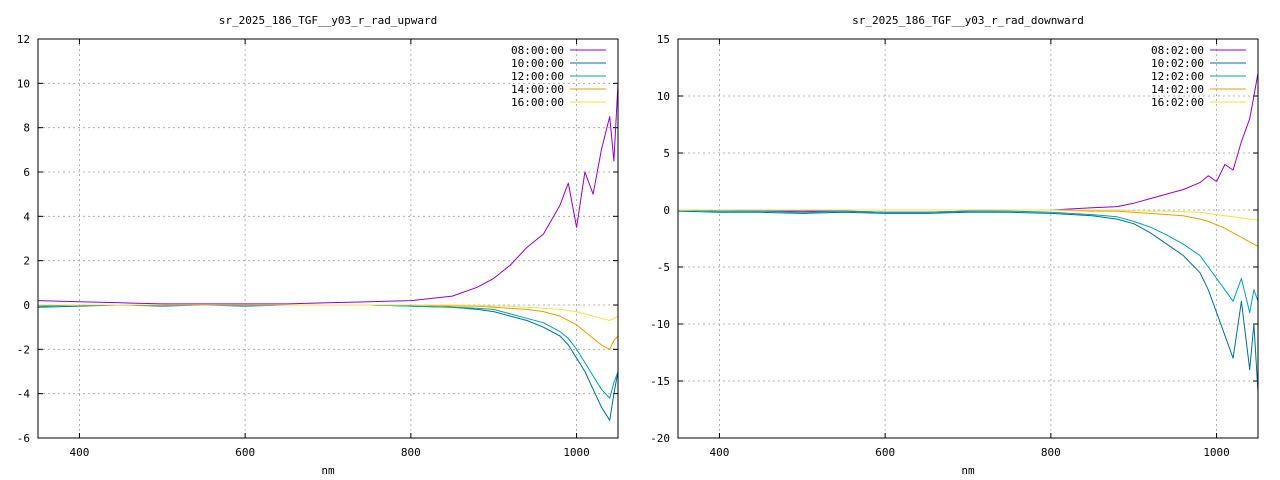 The width and height of the screenshot is (1280, 480). Describe the element at coordinates (666, 153) in the screenshot. I see `y-tick-label: 5` at that location.